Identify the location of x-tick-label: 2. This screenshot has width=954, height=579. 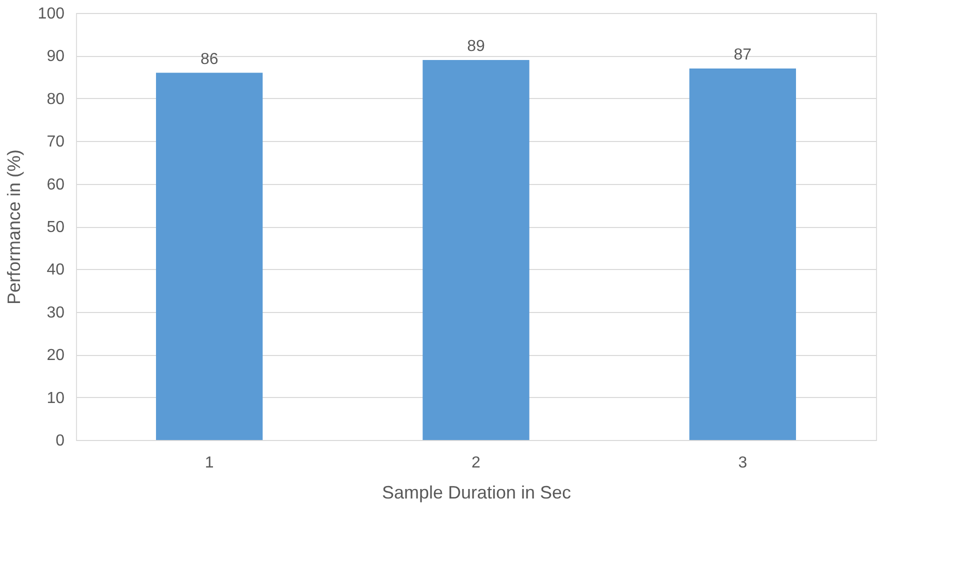
(476, 463).